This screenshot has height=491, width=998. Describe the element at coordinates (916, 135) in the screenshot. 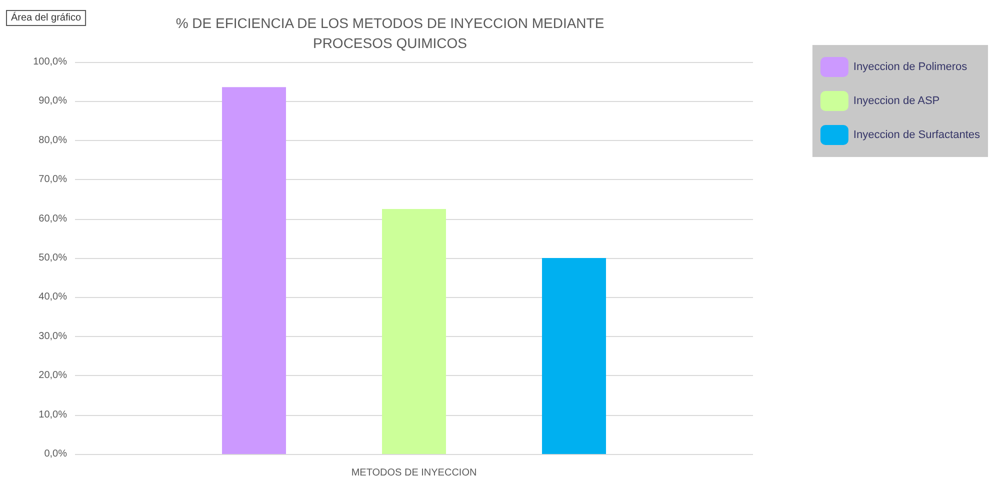

I see `legend-label: Inyeccion de Surfactantes` at that location.